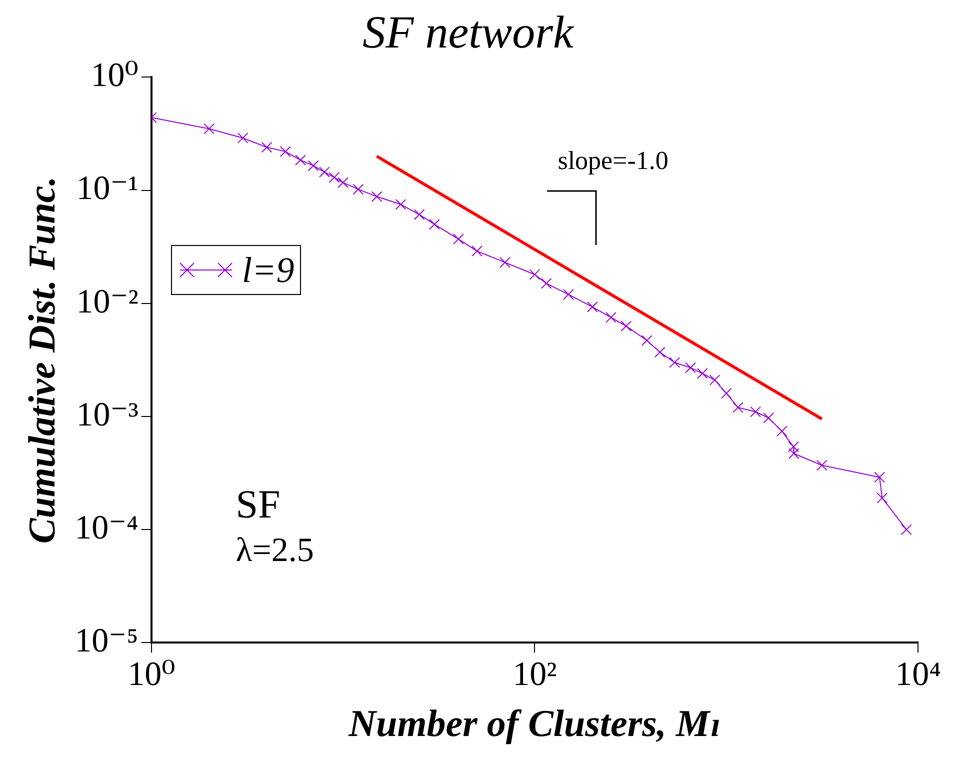 The width and height of the screenshot is (955, 760). What do you see at coordinates (43, 360) in the screenshot?
I see `y-axis-title: Cumulative Dist. Func.` at bounding box center [43, 360].